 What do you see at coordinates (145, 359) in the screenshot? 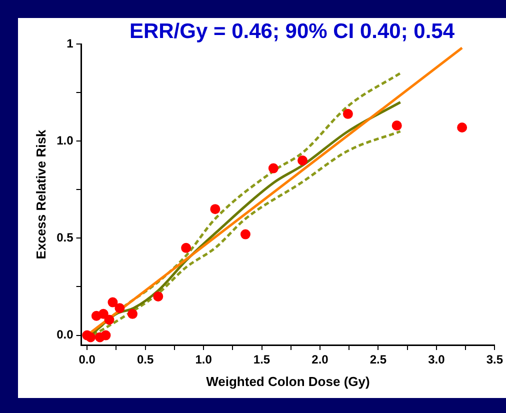
I see `x-tick-label: 0.5` at bounding box center [145, 359].